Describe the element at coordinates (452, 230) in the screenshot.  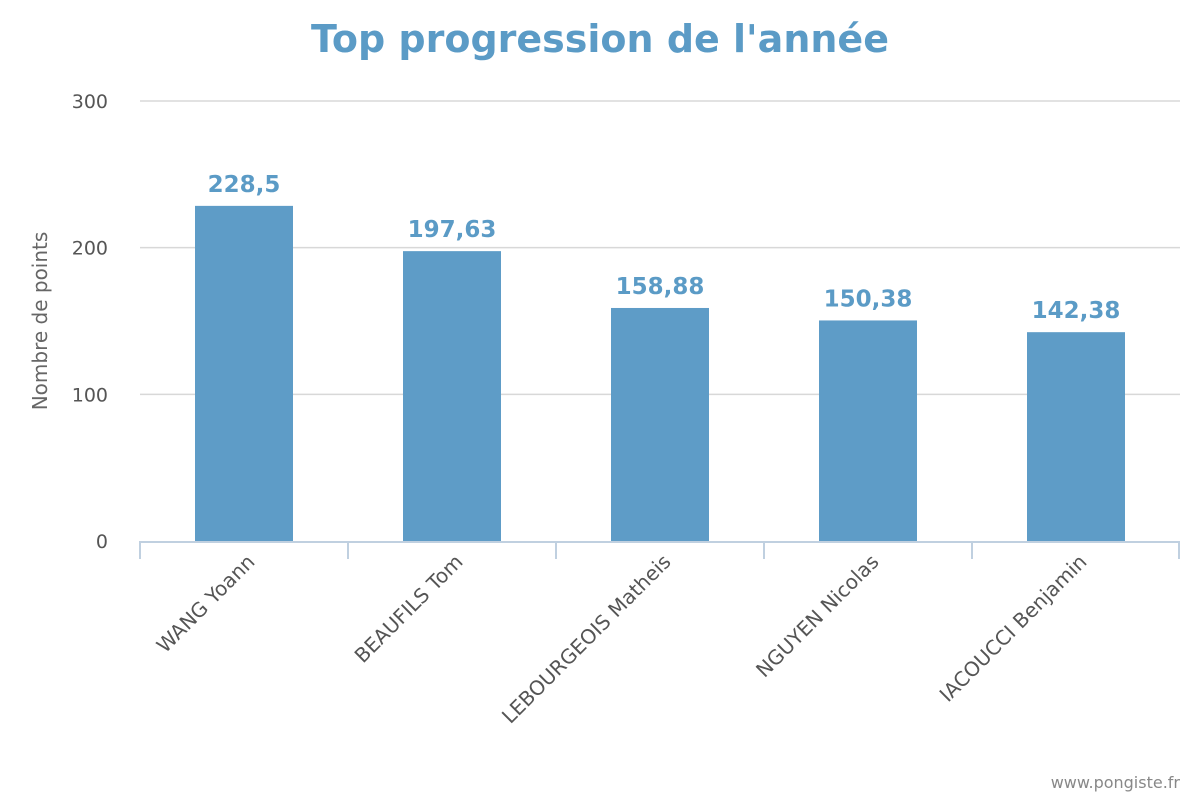
I see `data-label: 197,63` at that location.